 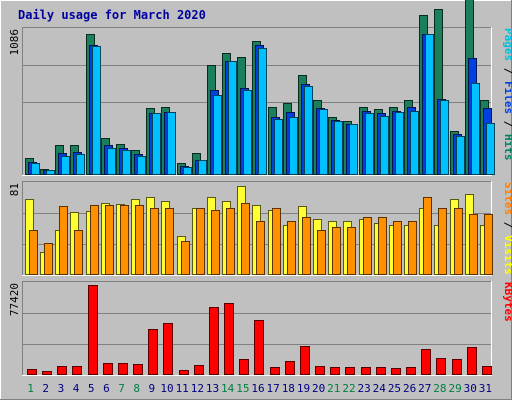 I want to click on x-tick-label-day-24: 24, so click(x=380, y=388).